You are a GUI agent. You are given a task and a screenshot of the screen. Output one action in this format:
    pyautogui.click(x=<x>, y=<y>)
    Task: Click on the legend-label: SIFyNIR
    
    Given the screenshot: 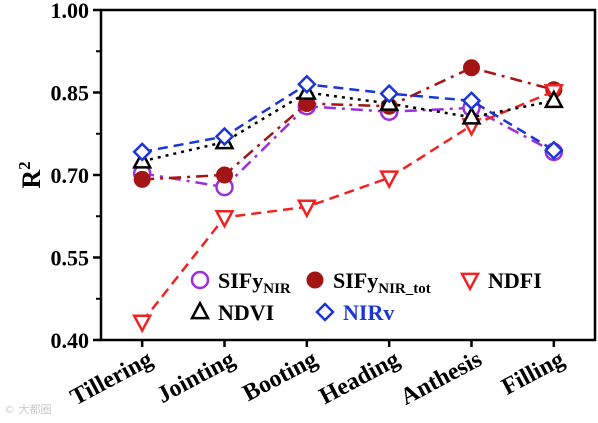 What is the action you would take?
    pyautogui.click(x=254, y=282)
    